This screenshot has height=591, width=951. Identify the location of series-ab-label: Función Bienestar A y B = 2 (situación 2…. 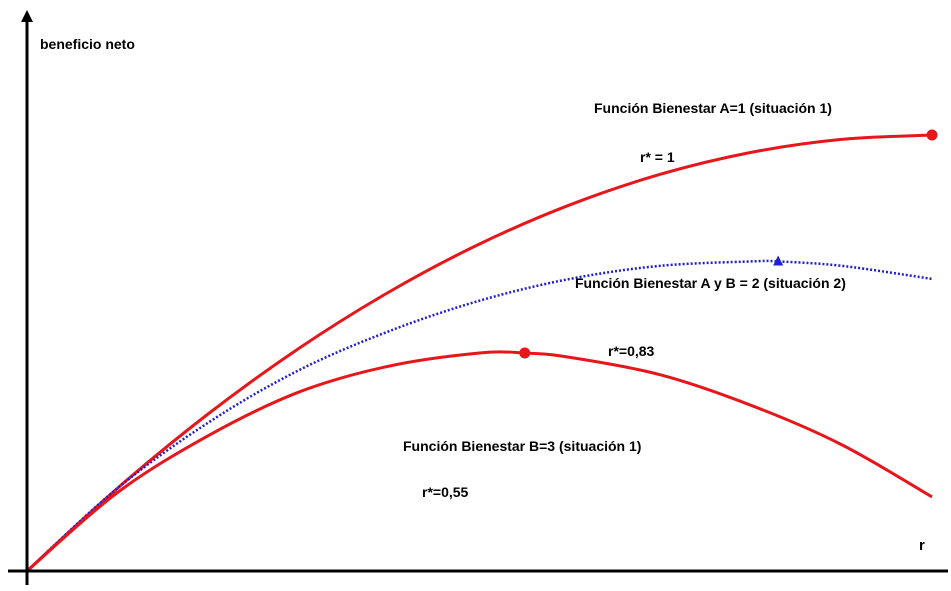
(710, 283).